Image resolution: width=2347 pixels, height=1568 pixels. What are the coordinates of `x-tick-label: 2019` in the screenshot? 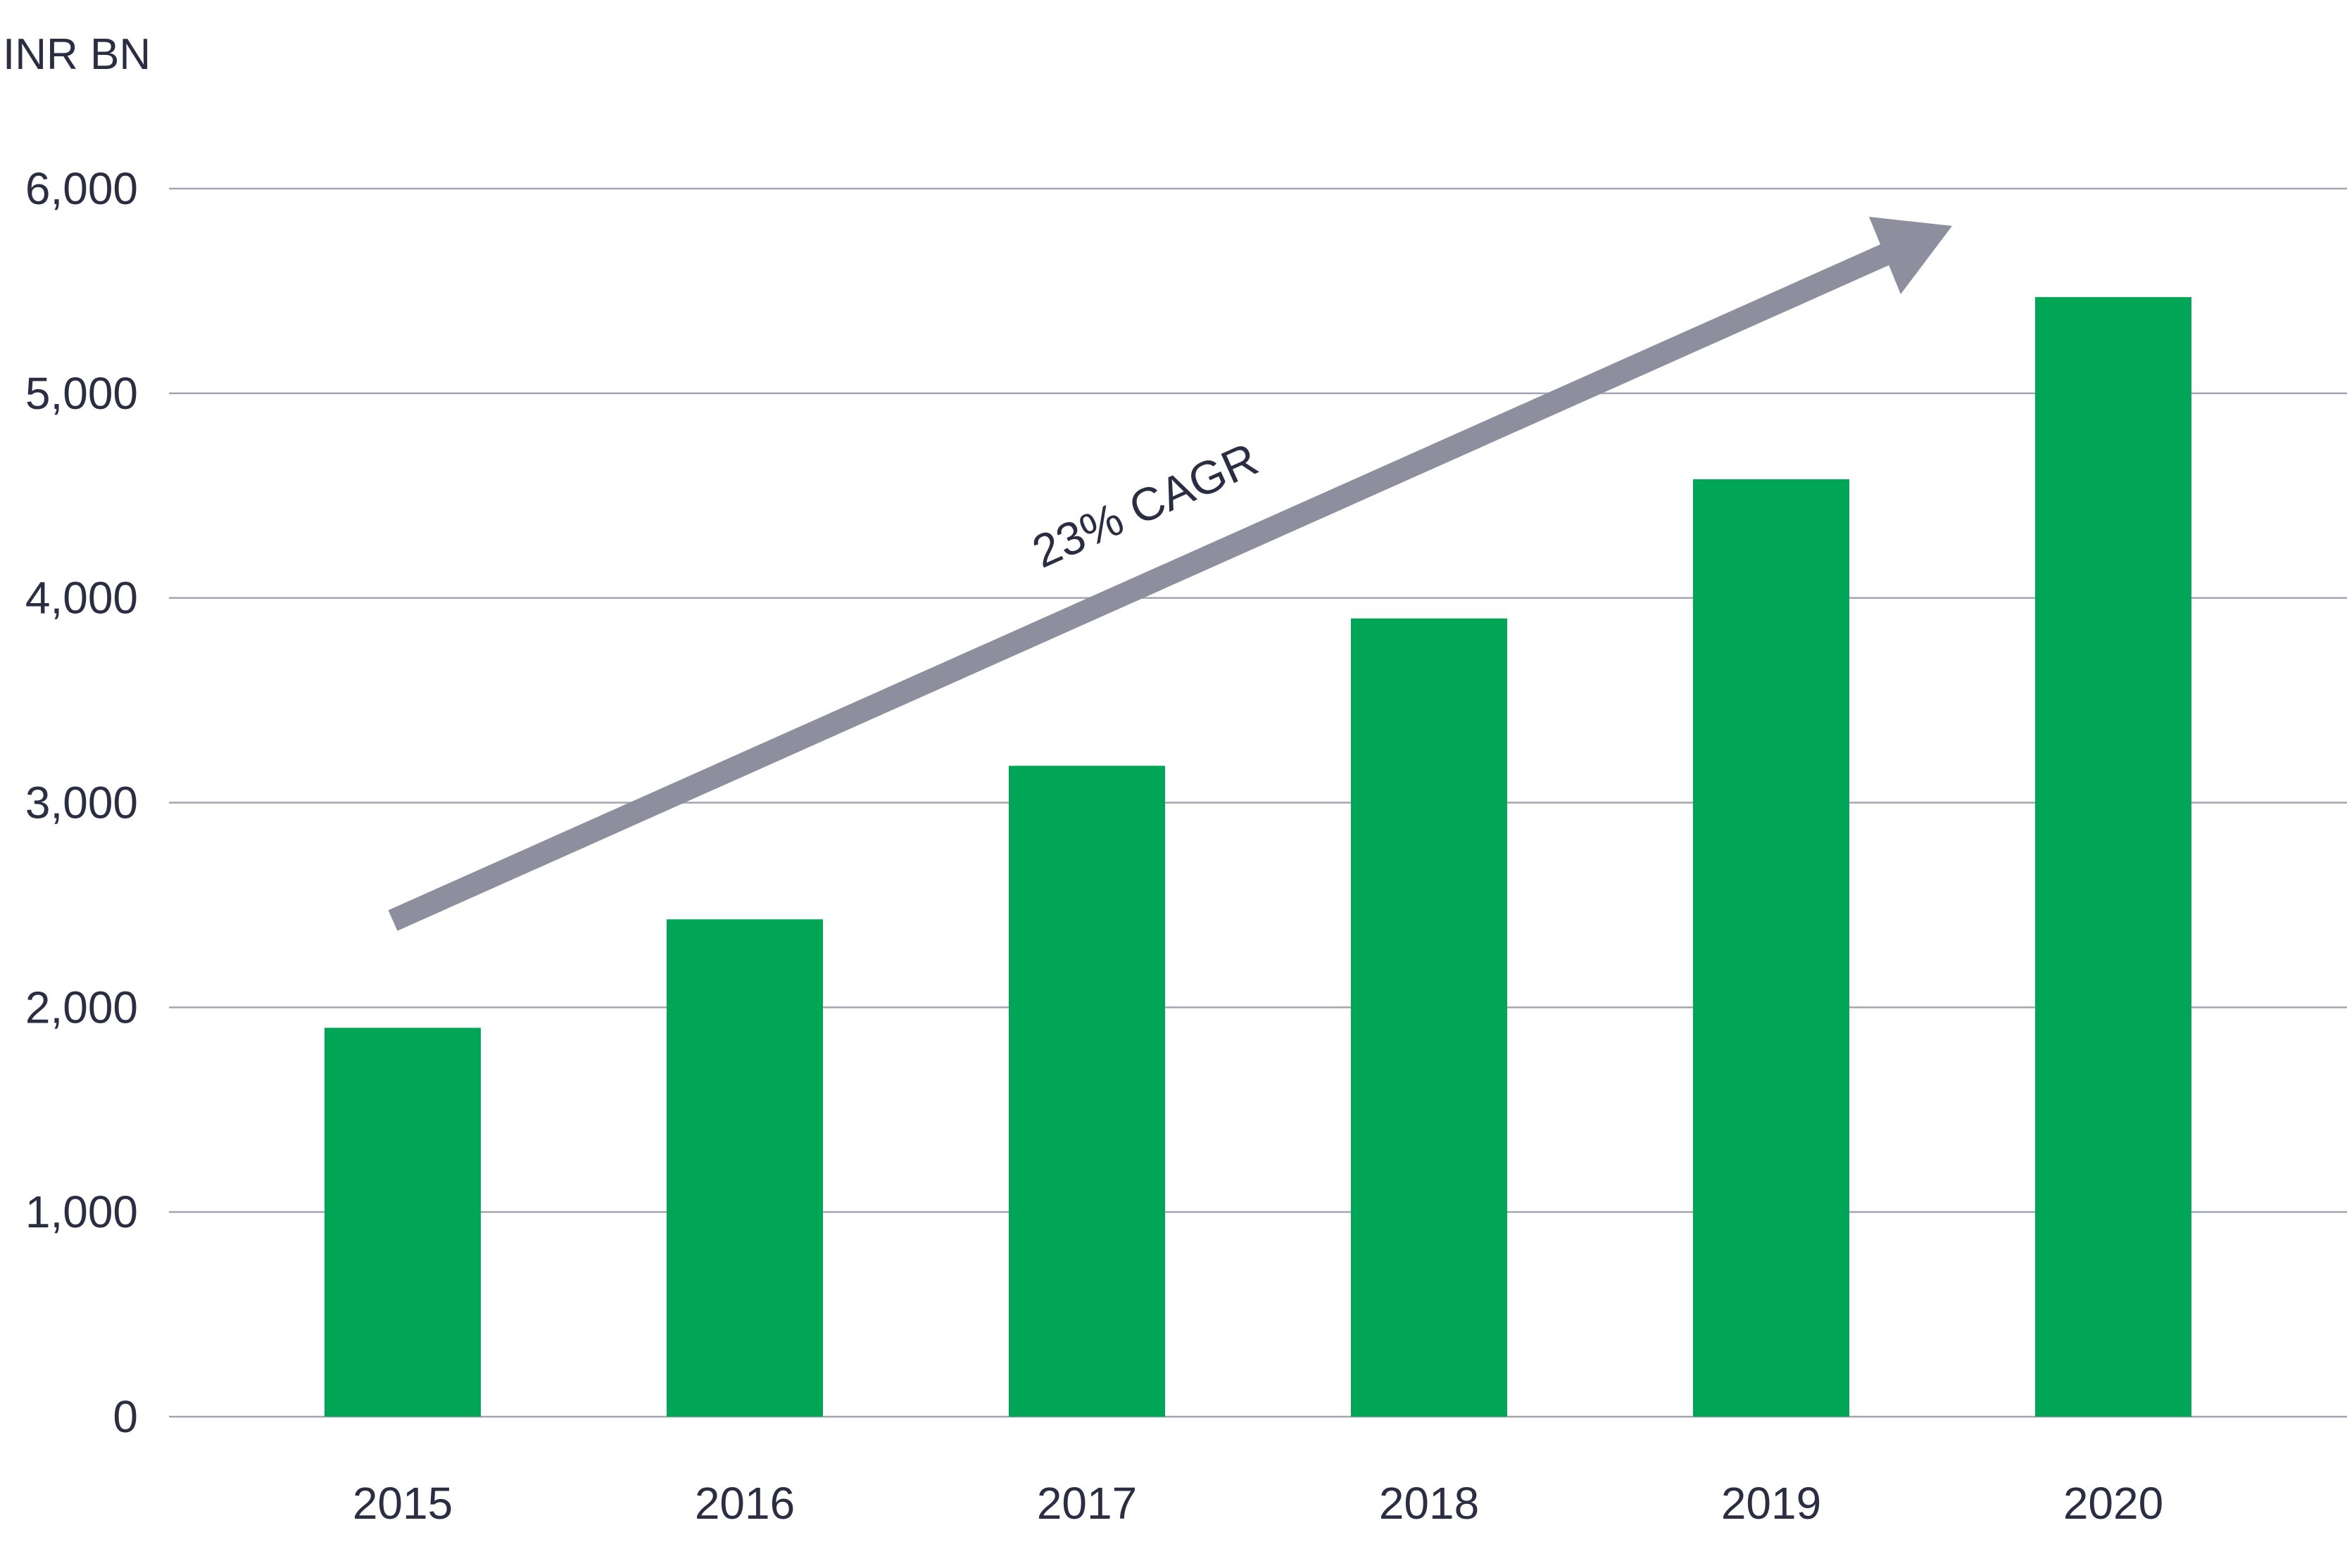 It's located at (1771, 1503).